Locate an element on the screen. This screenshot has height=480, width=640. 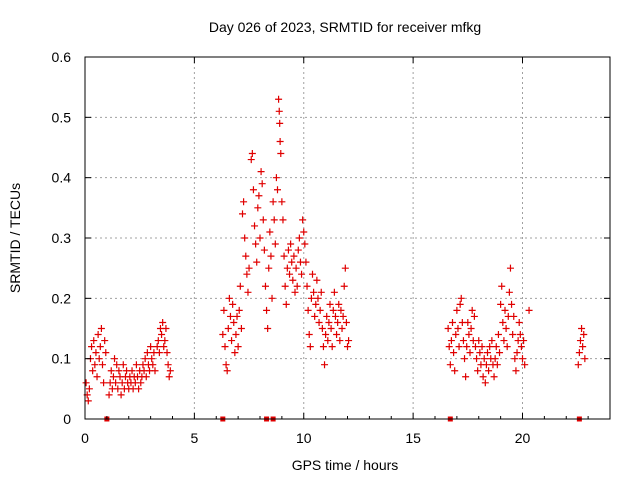
y-tick-label: 0.1 is located at coordinates (62, 359).